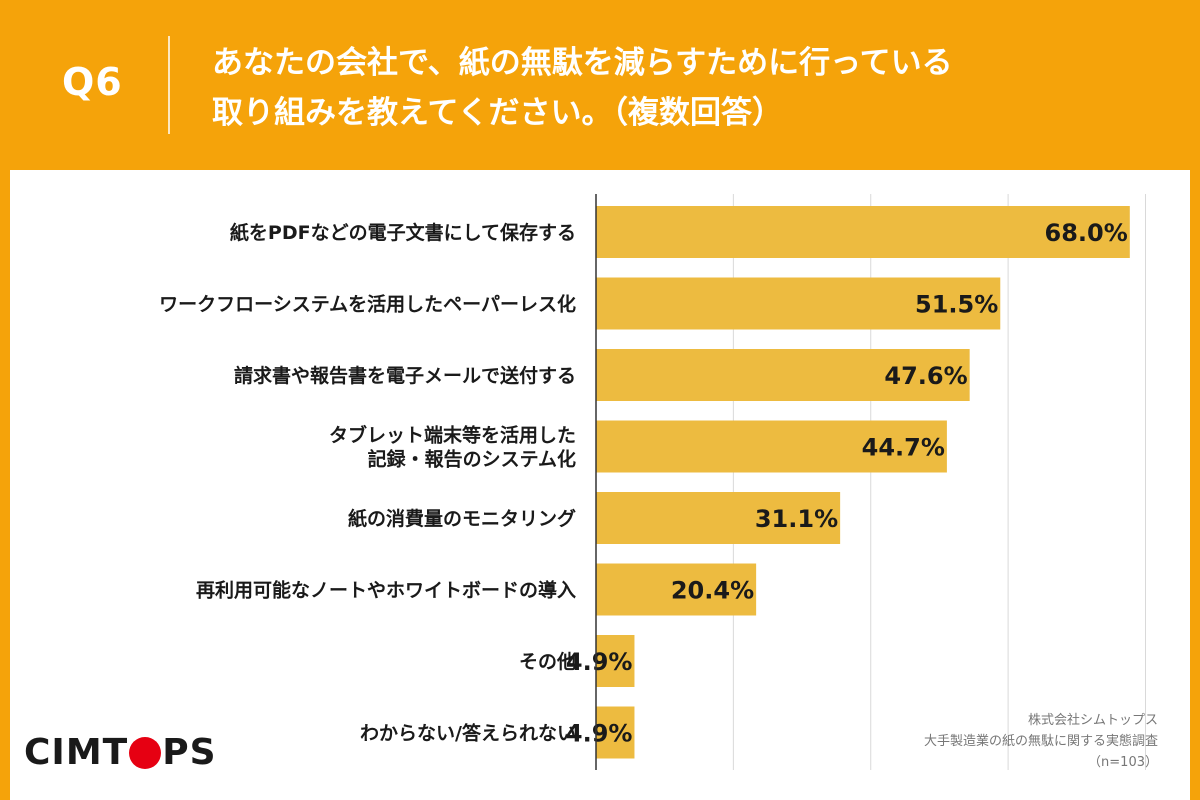 The image size is (1200, 800). I want to click on logo-text-end: PS, so click(189, 752).